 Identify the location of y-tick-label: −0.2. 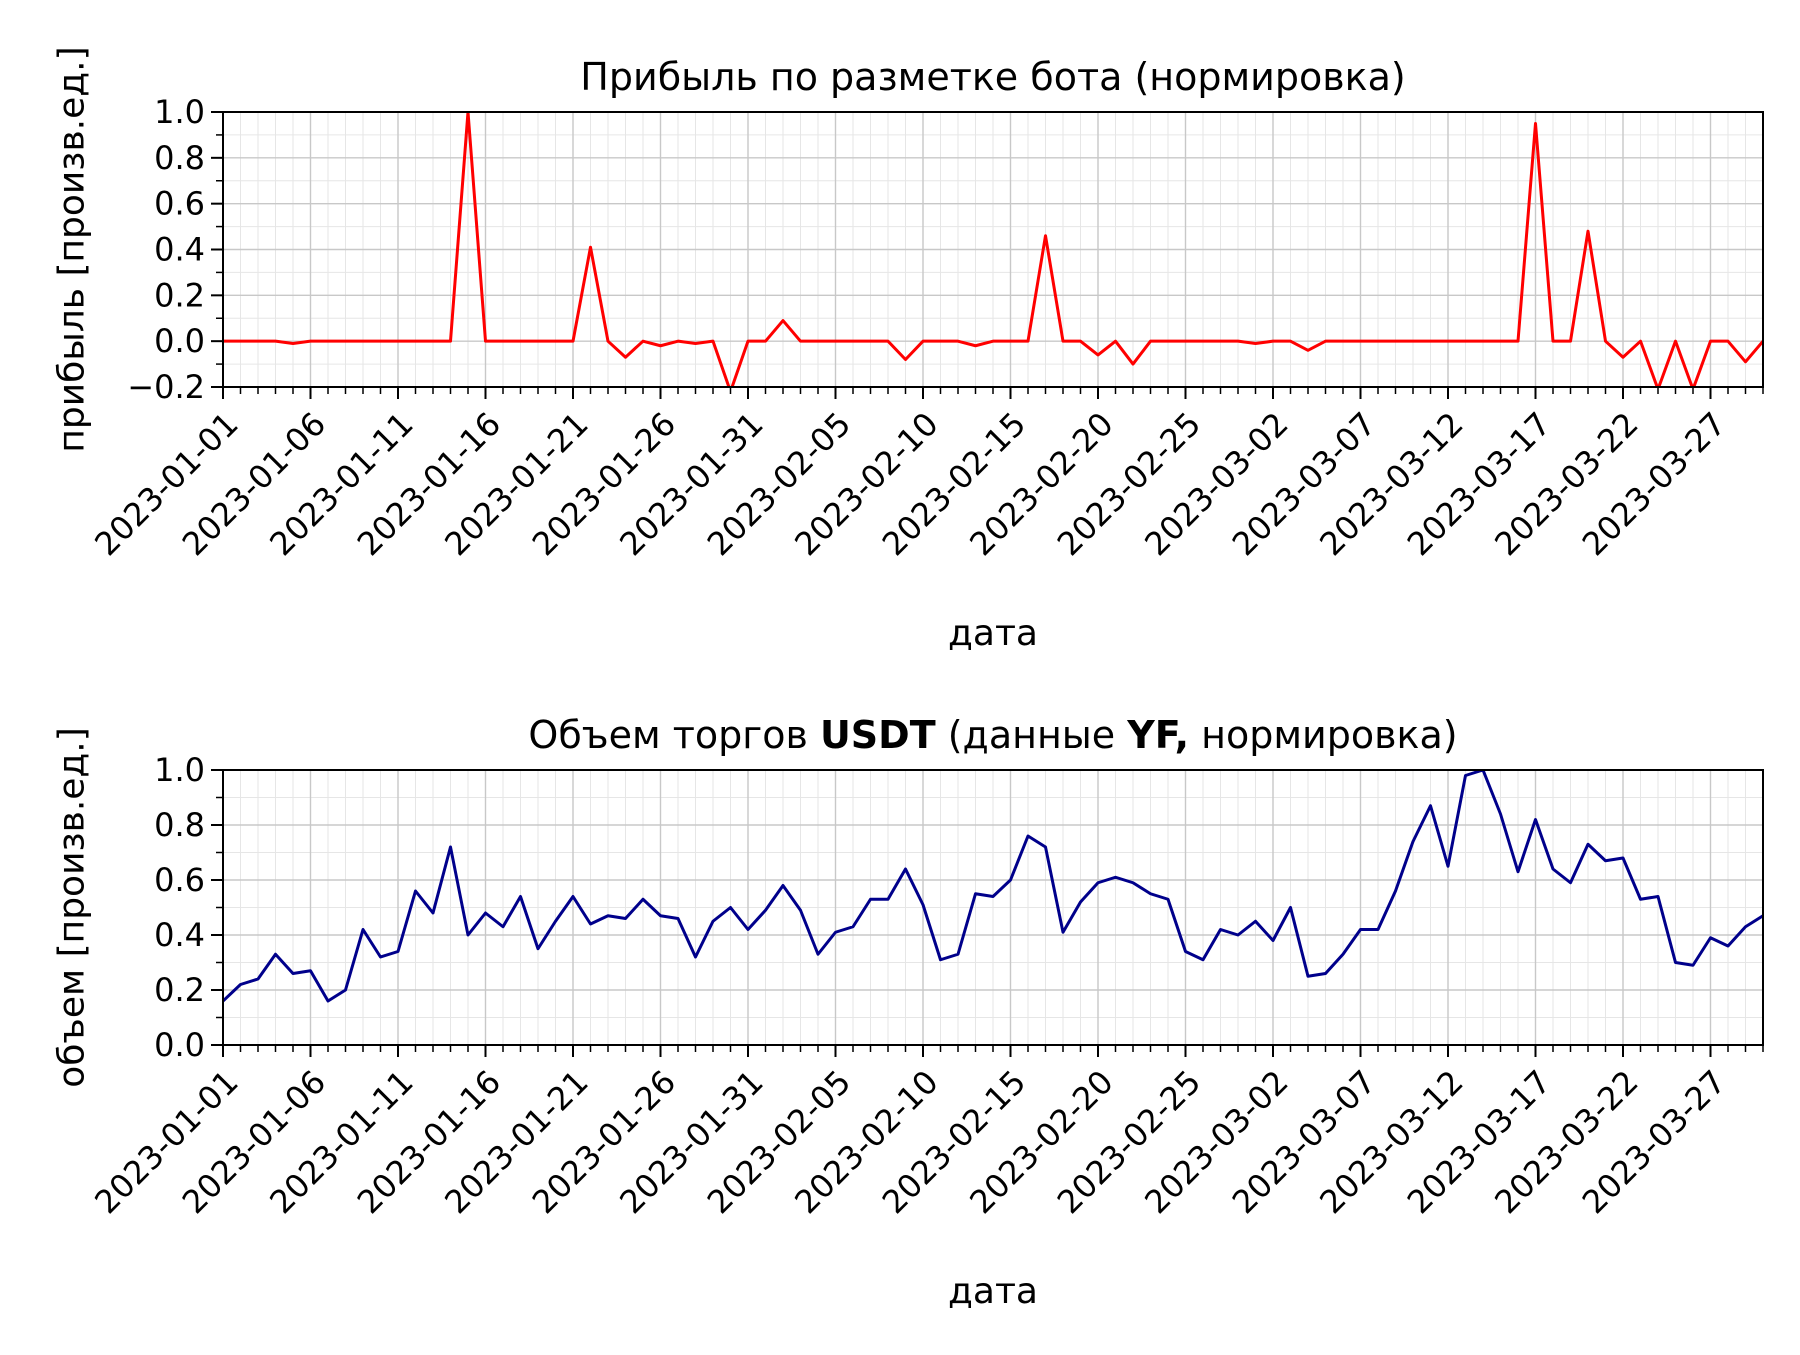
(166, 387).